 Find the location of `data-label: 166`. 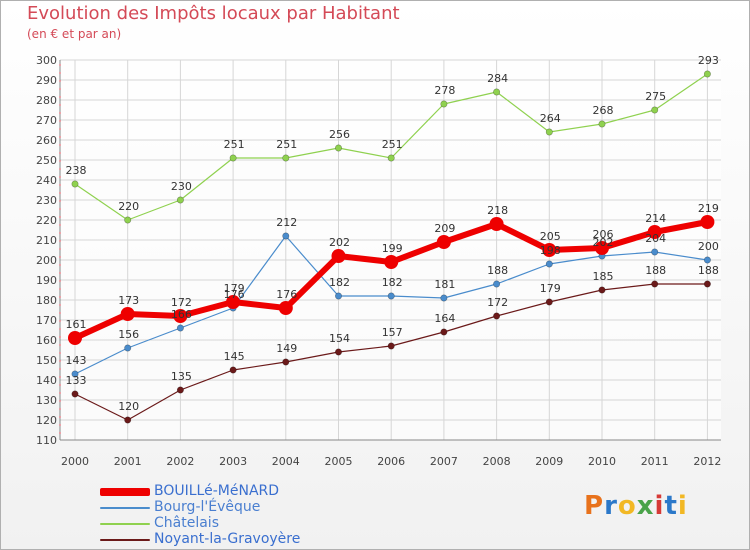

data-label: 166 is located at coordinates (181, 314).